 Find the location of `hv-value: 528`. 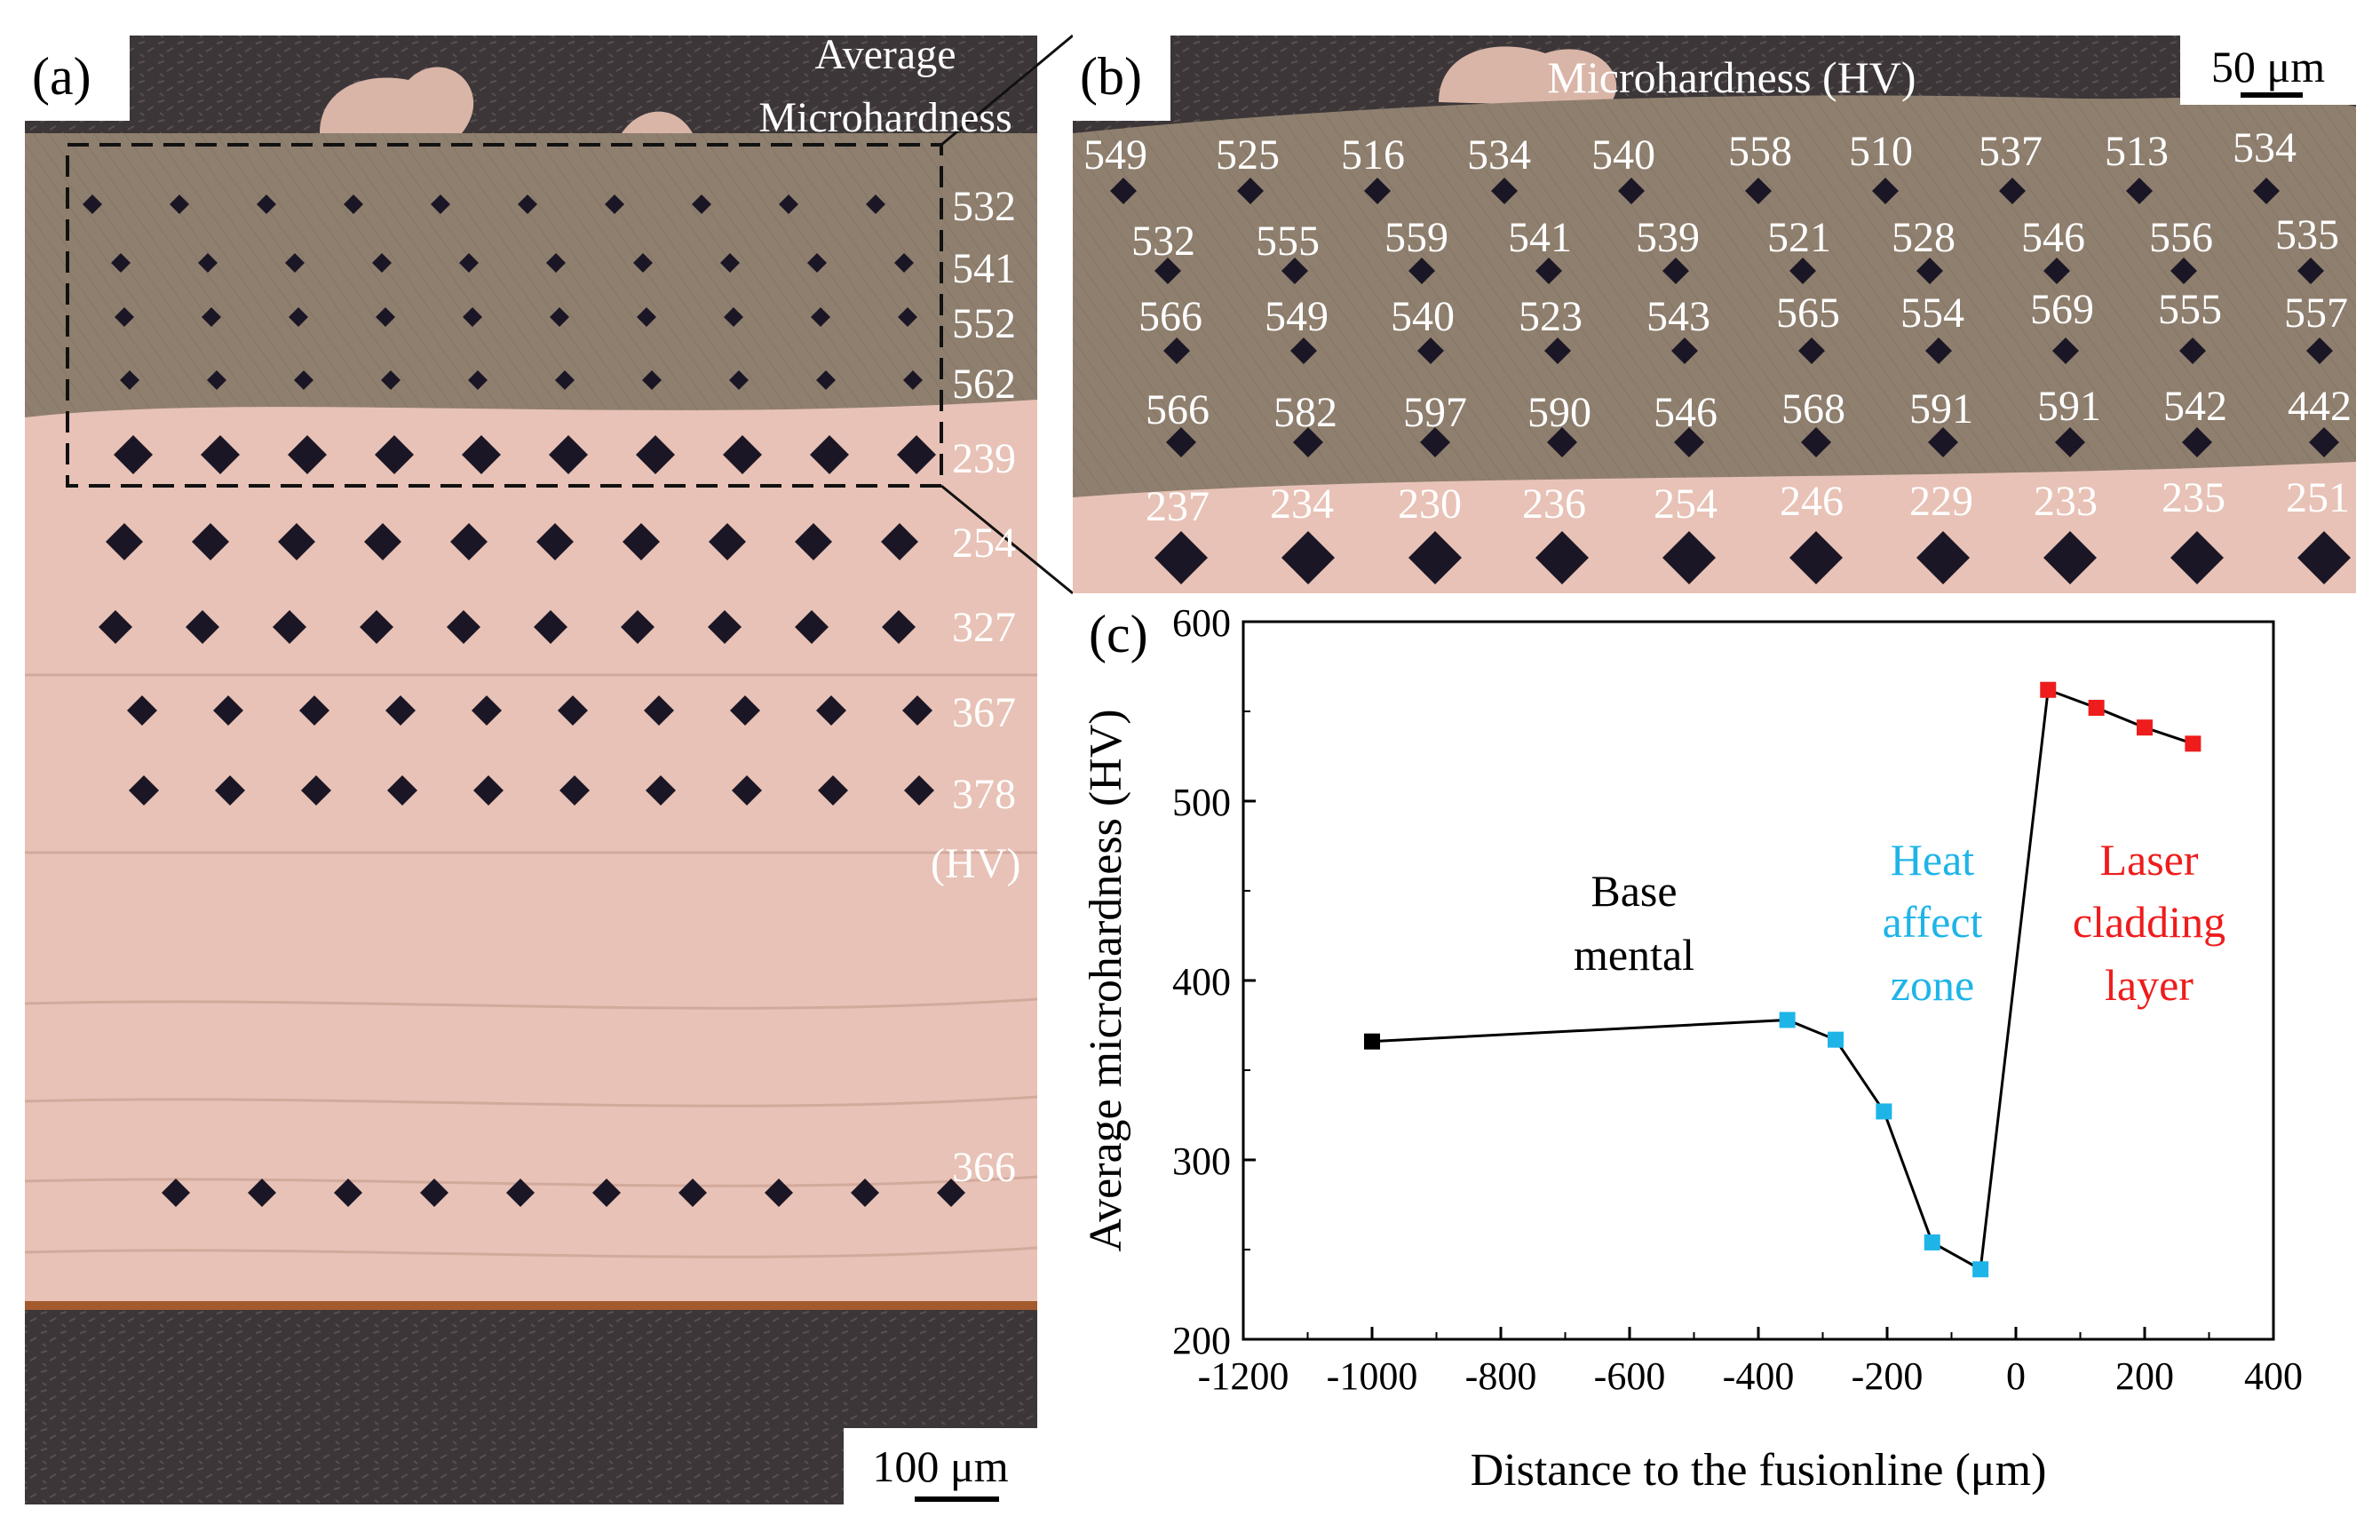

hv-value: 528 is located at coordinates (1924, 238).